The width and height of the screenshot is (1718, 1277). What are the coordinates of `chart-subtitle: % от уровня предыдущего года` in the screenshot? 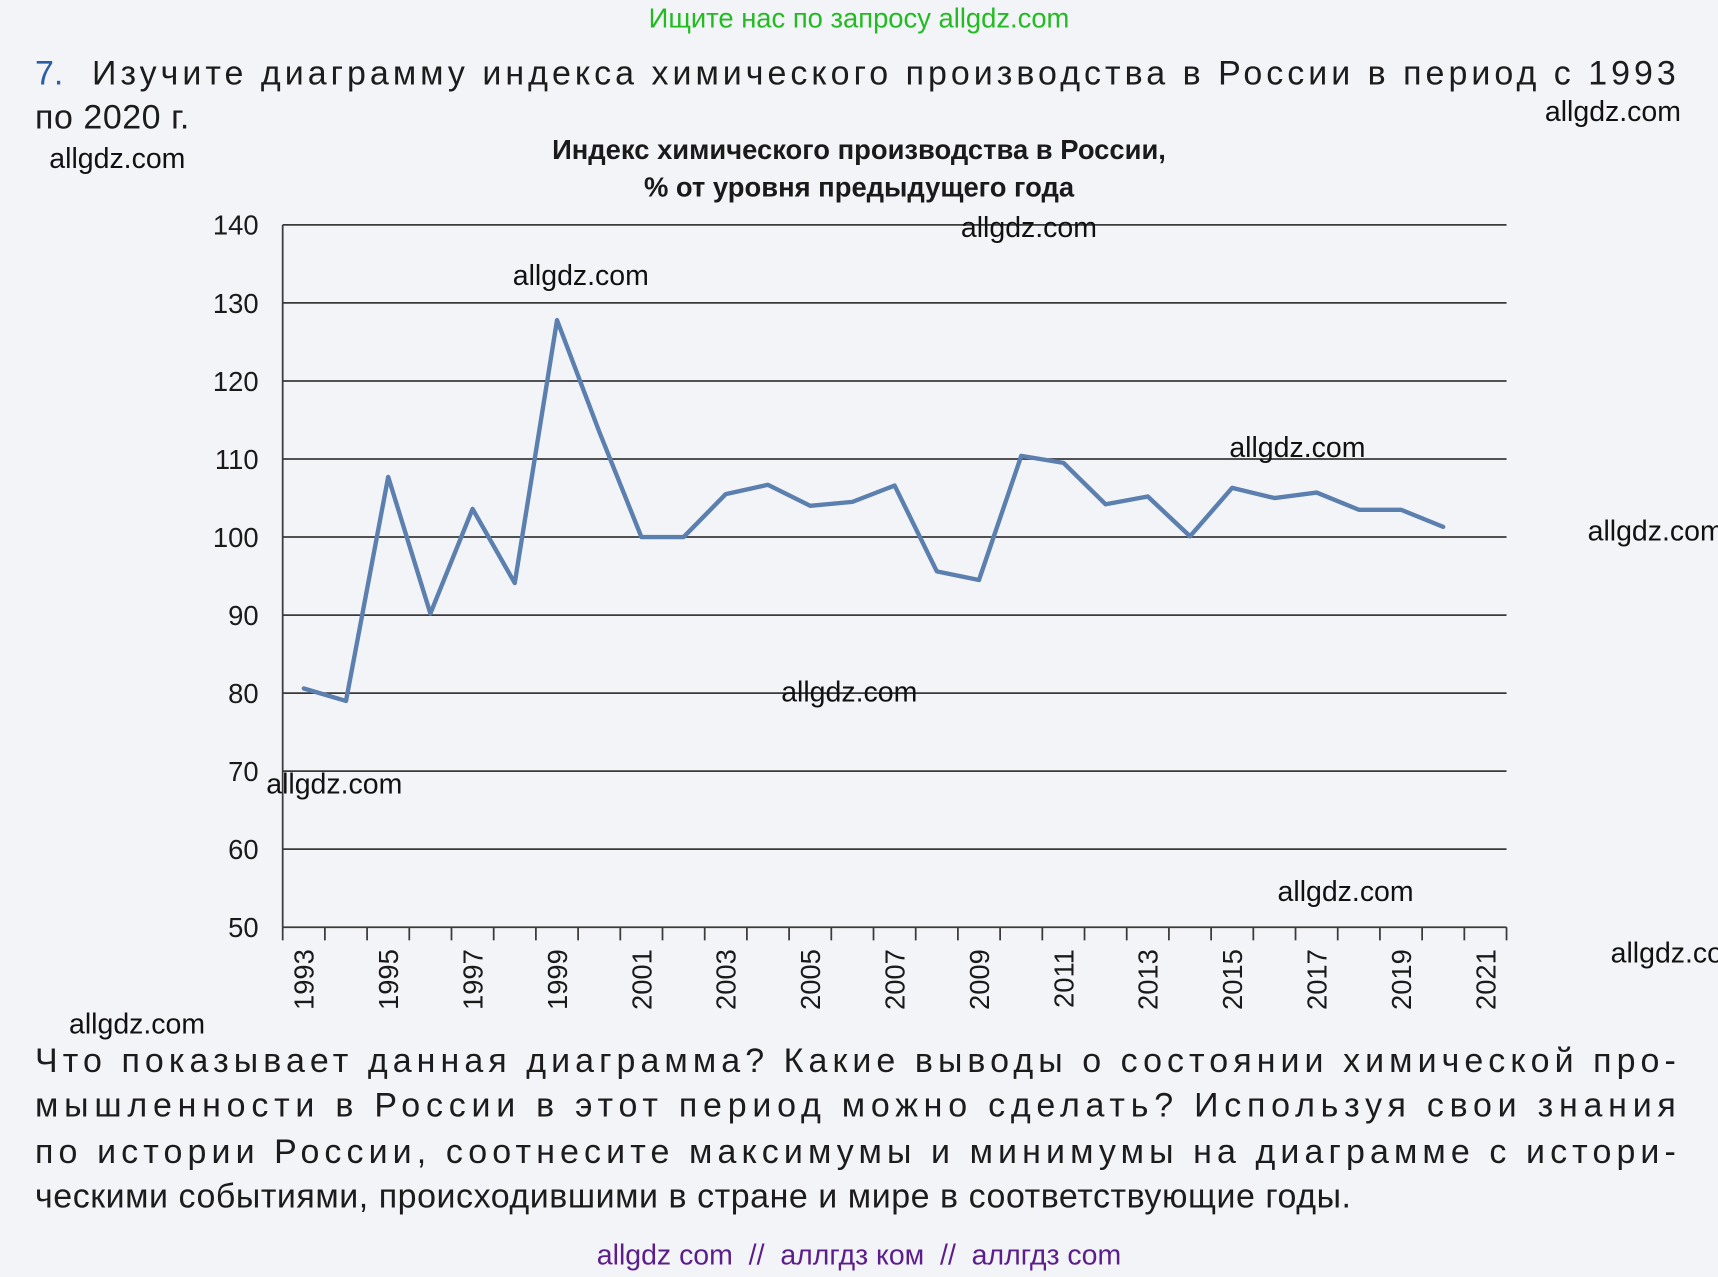 It's located at (859, 186).